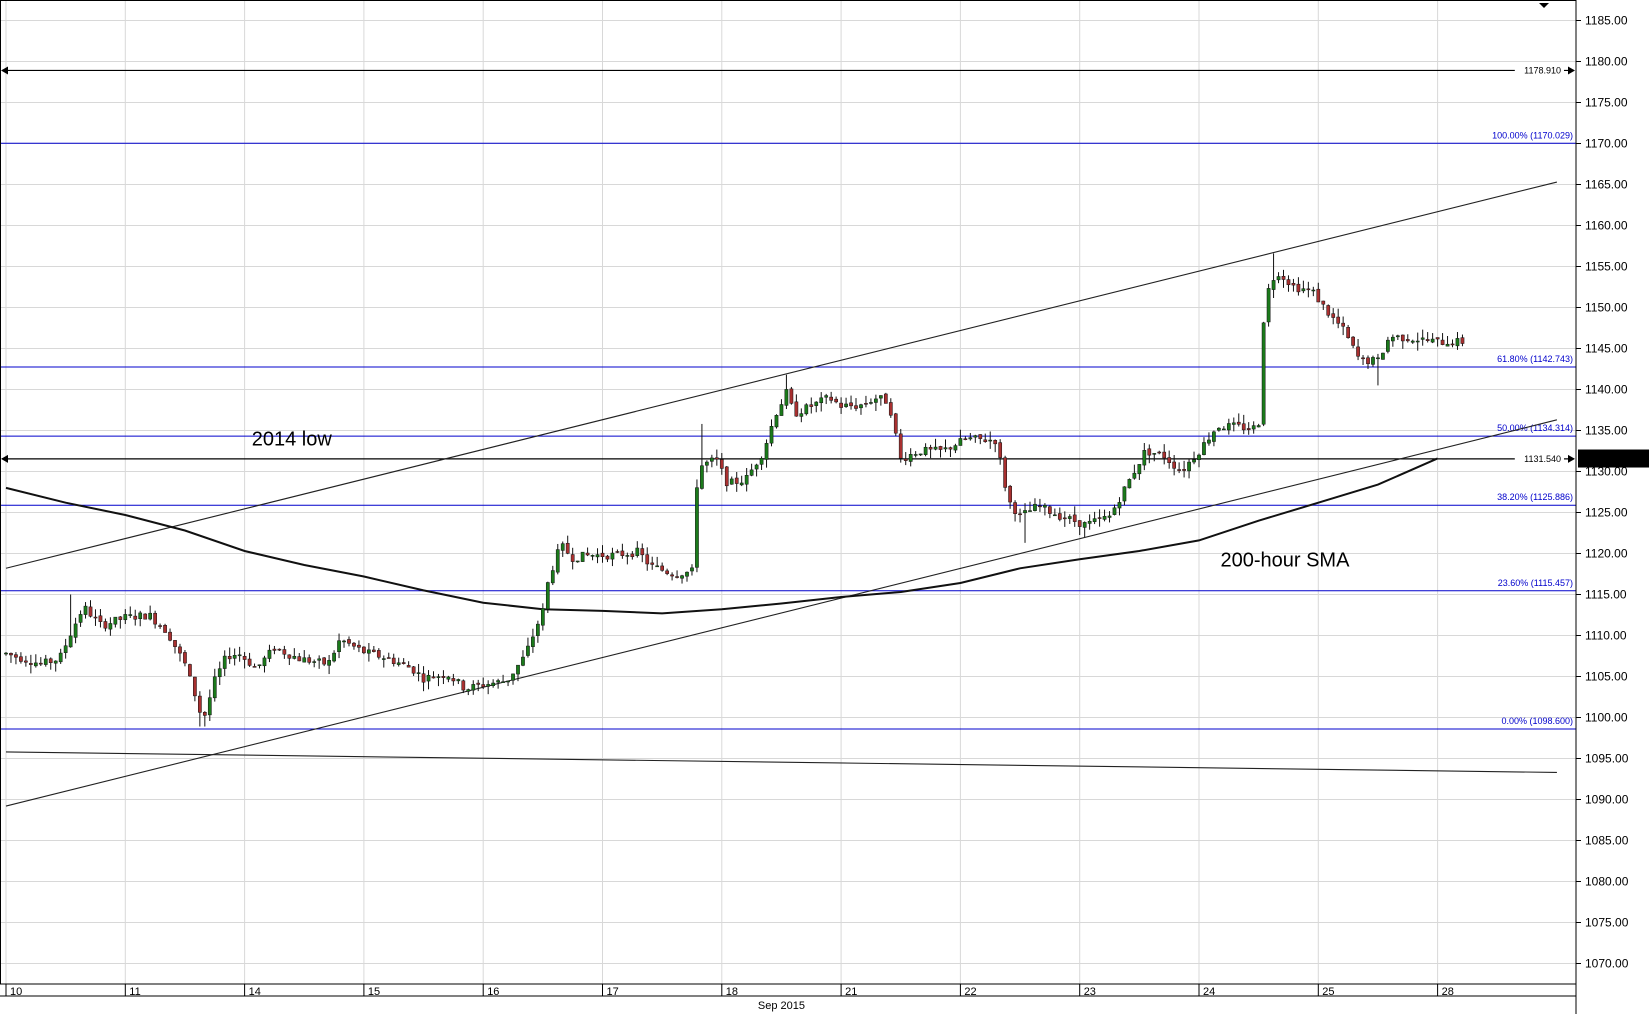 Image resolution: width=1651 pixels, height=1014 pixels. I want to click on x-day-label: 15, so click(374, 992).